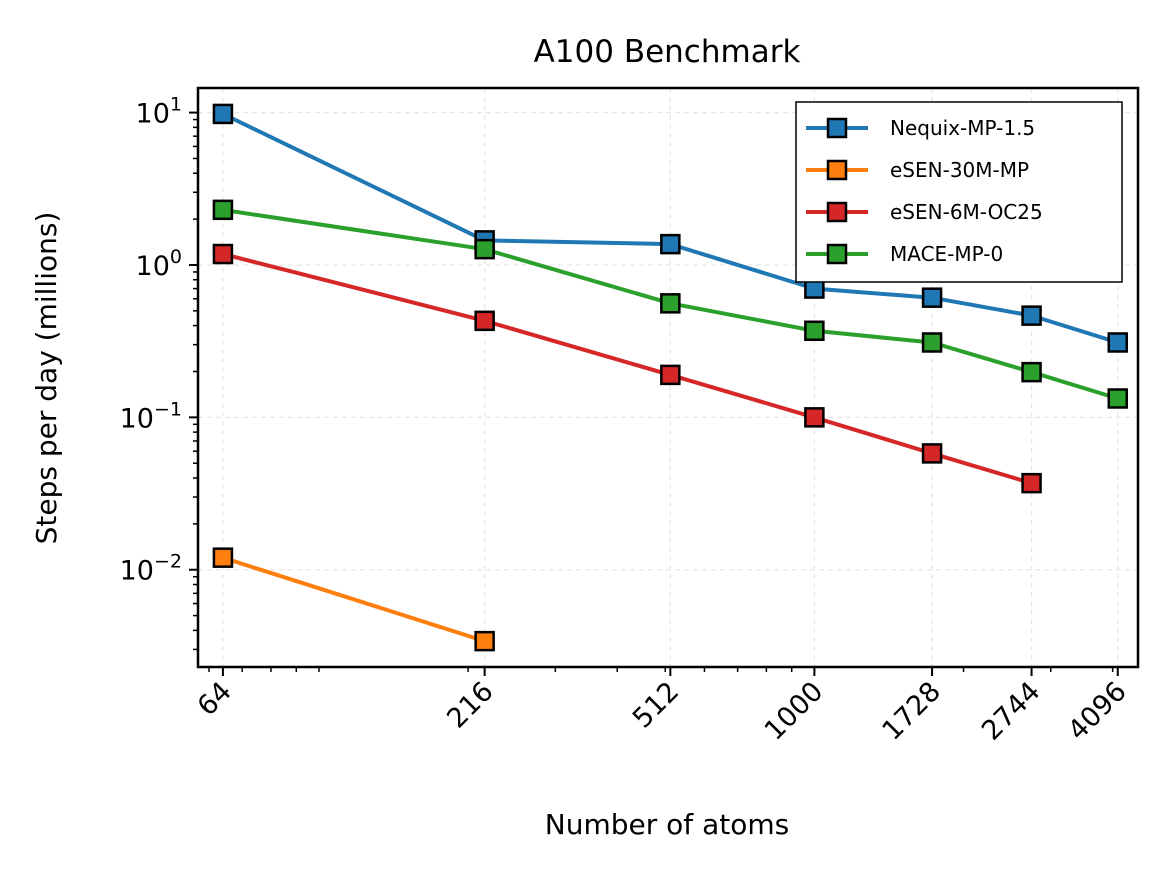 The height and width of the screenshot is (873, 1170). I want to click on x-tick-label: 216, so click(470, 705).